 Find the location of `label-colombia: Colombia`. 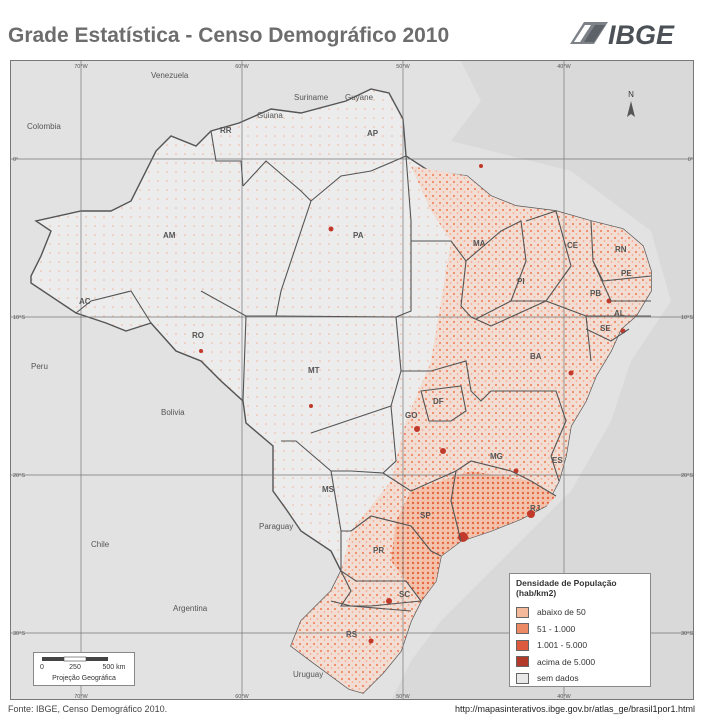

label-colombia: Colombia is located at coordinates (44, 126).